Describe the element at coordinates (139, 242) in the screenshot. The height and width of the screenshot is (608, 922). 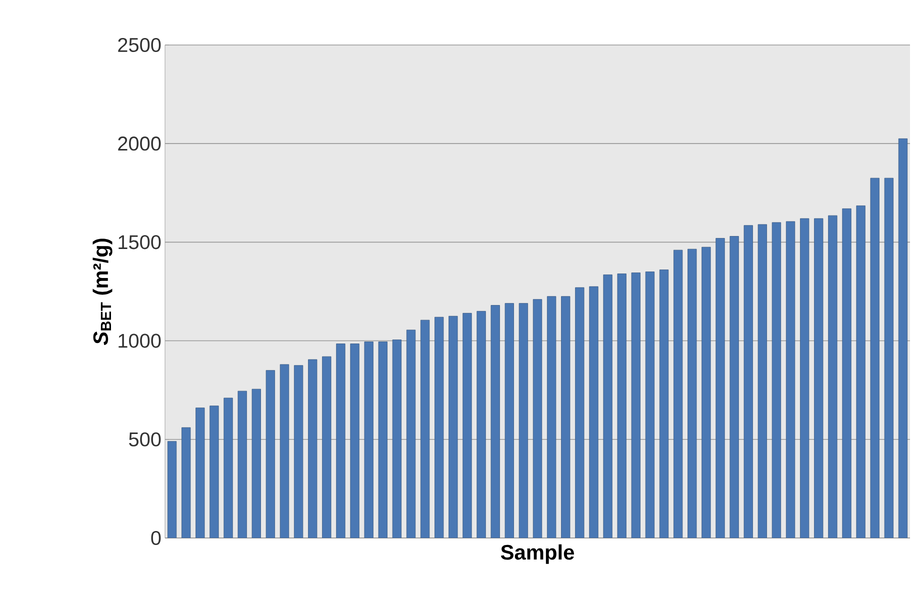
I see `y-tick-label: 1500` at that location.